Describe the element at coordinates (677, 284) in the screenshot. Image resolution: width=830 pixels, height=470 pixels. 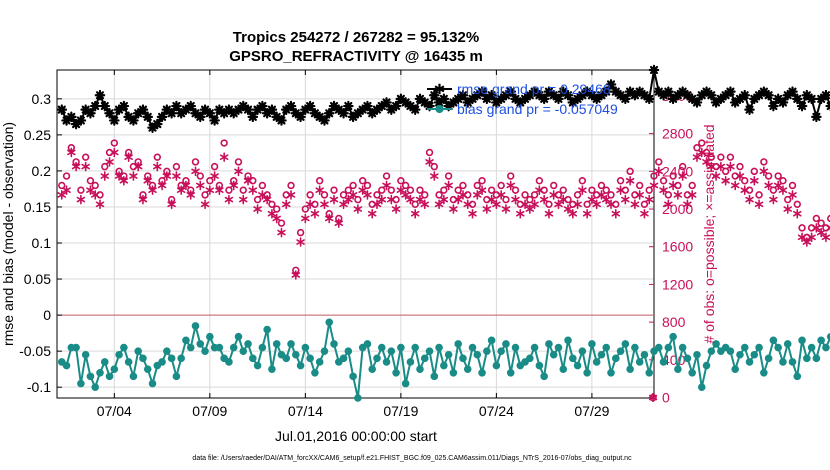
I see `y-right-tick-label-3: 1200` at that location.